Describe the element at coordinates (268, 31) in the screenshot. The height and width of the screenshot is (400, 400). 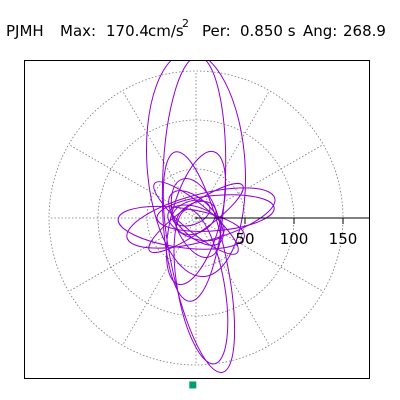
I see `period-value: 0.850 s` at that location.